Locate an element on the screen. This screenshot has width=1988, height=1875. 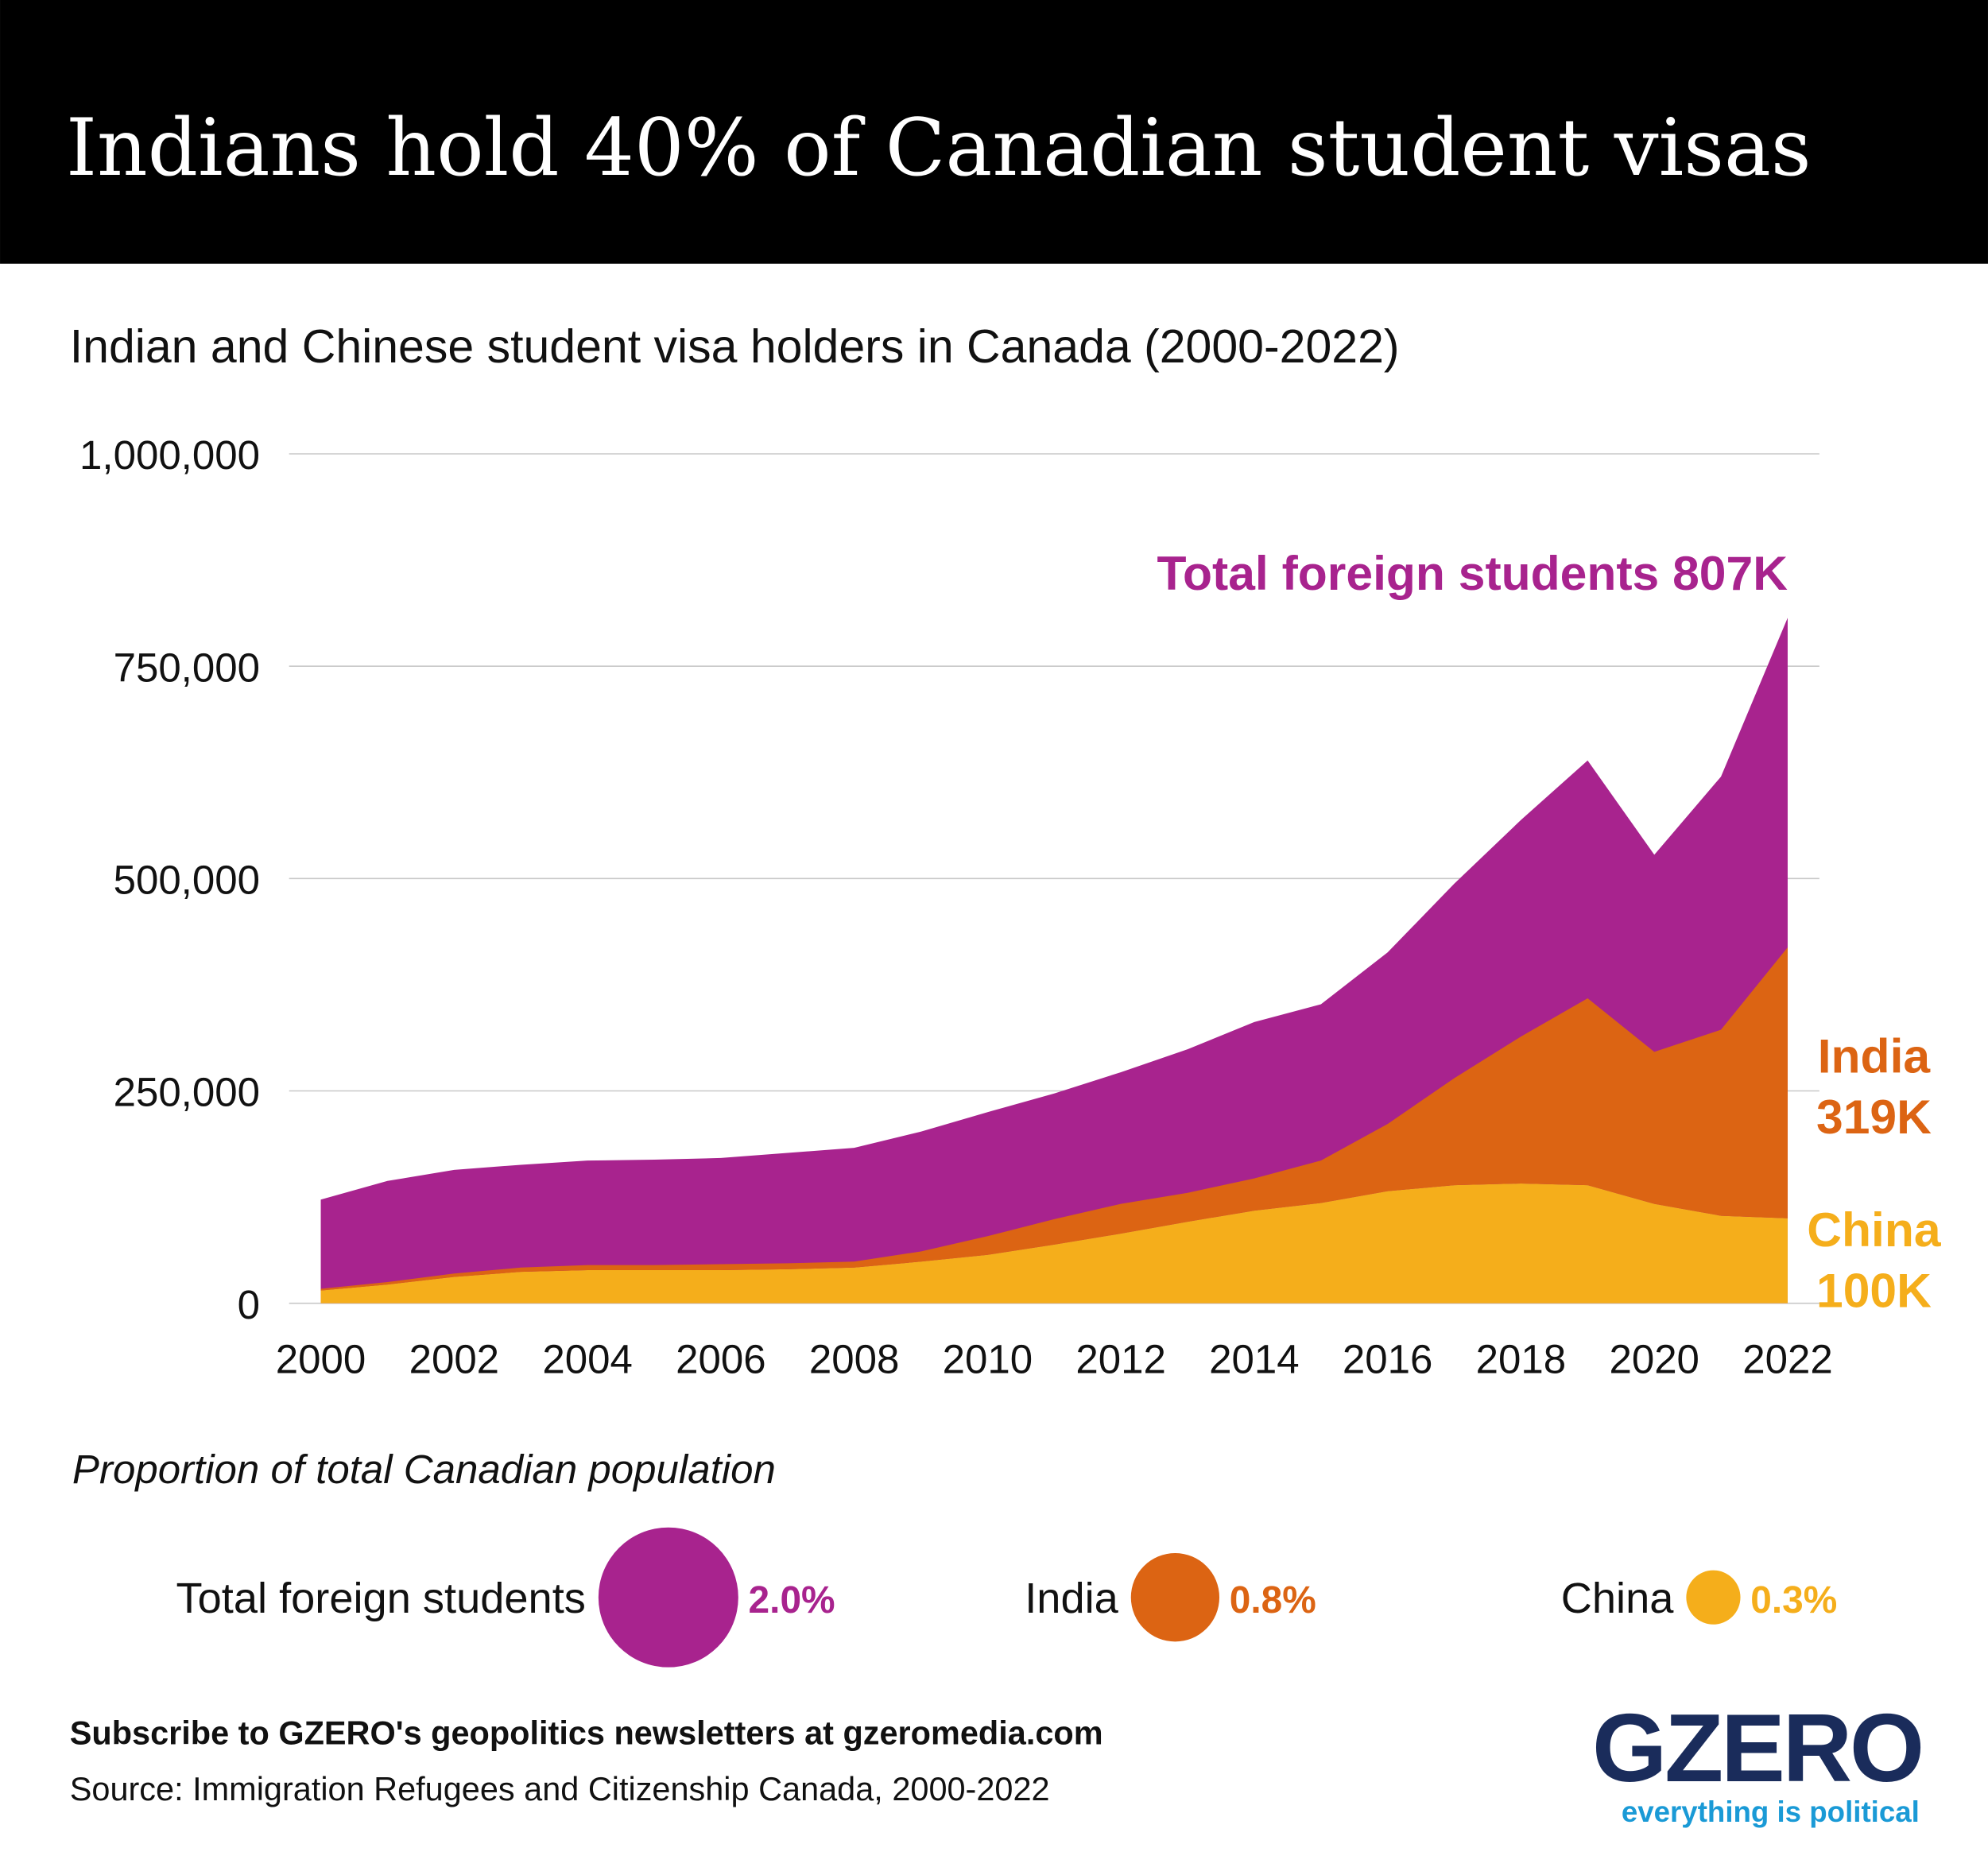
y-tick-label: 500,000 is located at coordinates (187, 879).